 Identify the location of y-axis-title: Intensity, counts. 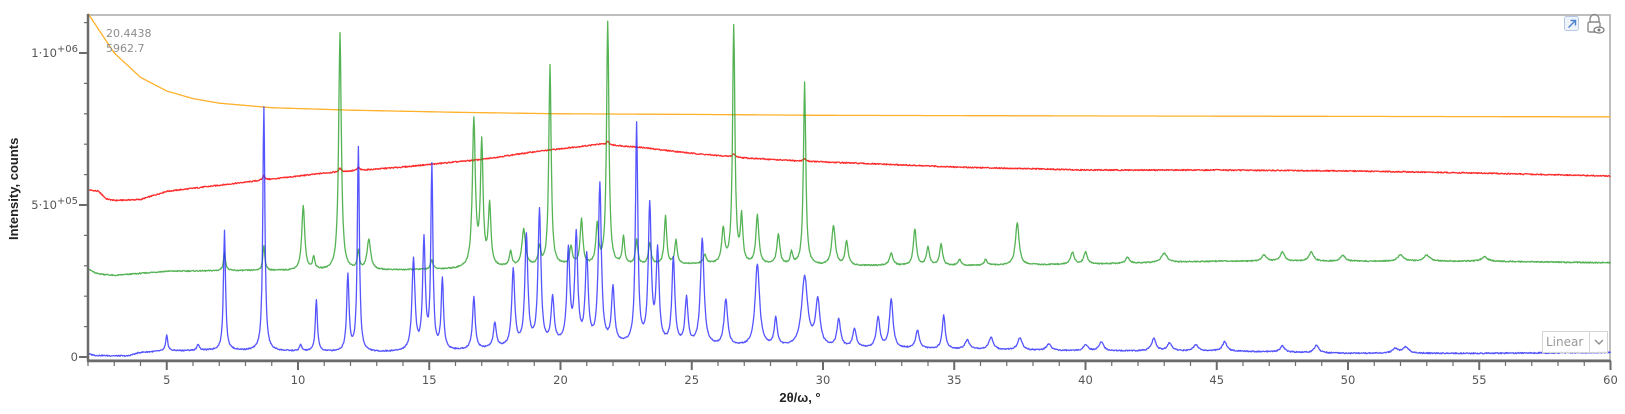
(13, 188).